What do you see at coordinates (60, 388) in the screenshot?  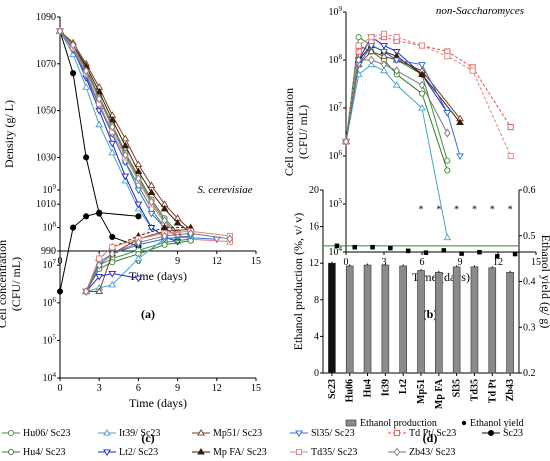 I see `panel-c-x-tick-label: 0` at bounding box center [60, 388].